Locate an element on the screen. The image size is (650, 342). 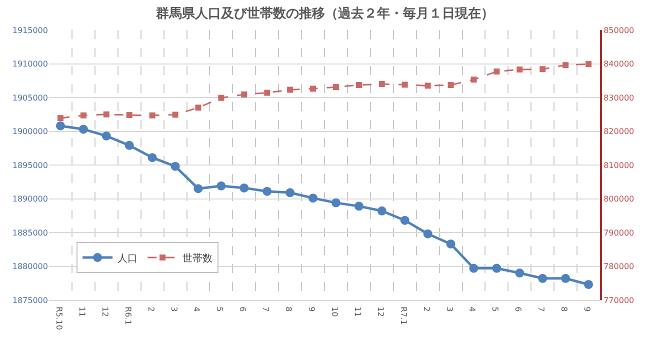
y-tick-label: 1885000 is located at coordinates (30, 233).